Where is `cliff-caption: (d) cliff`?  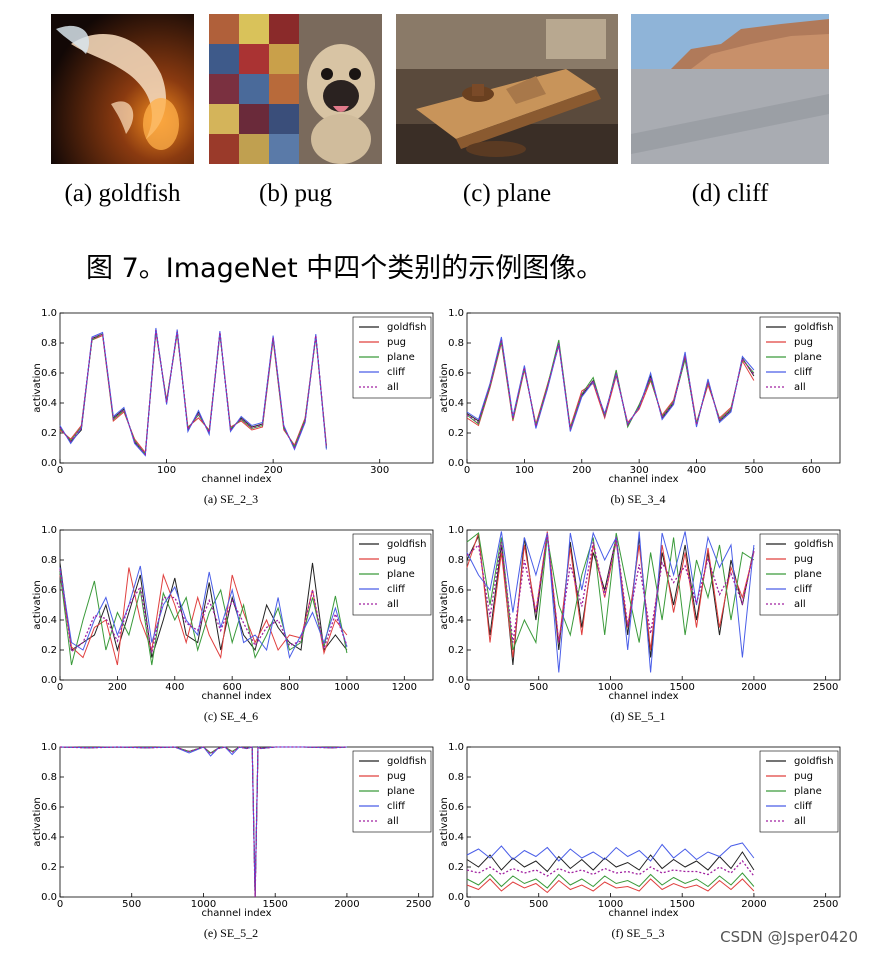
cliff-caption: (d) cliff is located at coordinates (730, 193).